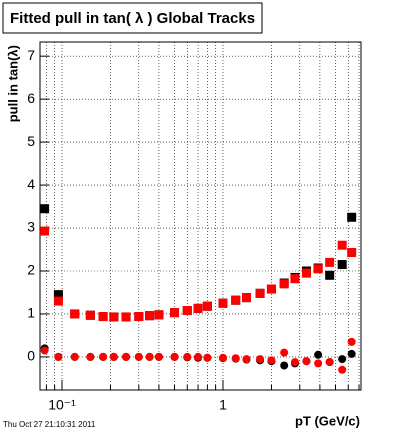 This screenshot has height=433, width=400. I want to click on x-tick-label: 10⁻¹, so click(62, 405).